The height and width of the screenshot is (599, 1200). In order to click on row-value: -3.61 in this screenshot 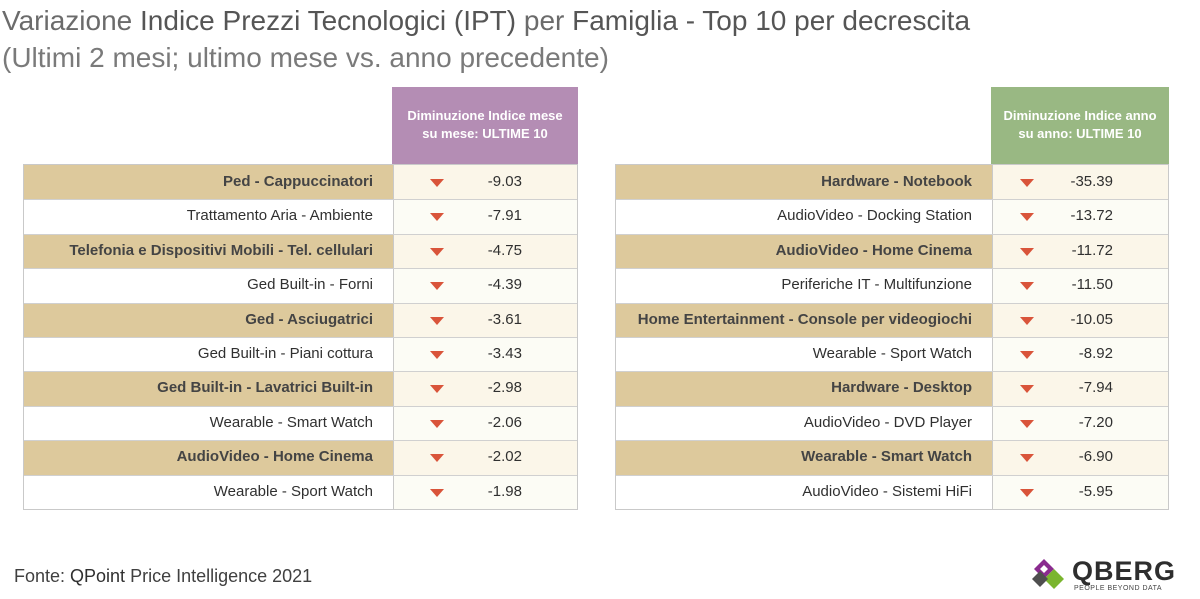, I will do `click(504, 319)`.